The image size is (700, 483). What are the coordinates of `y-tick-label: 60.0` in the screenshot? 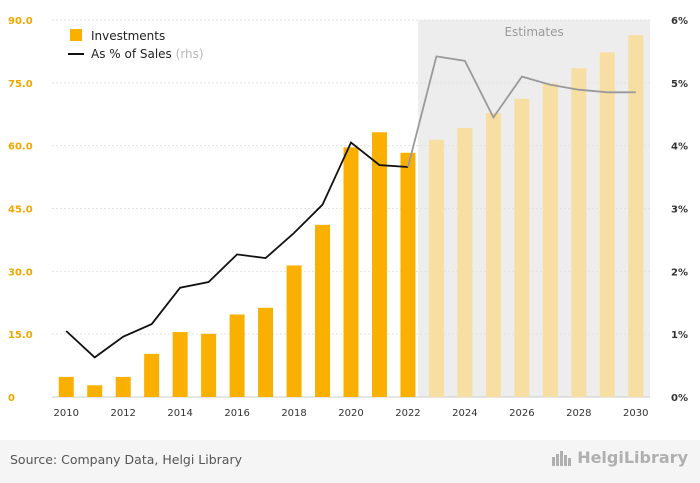 It's located at (20, 147).